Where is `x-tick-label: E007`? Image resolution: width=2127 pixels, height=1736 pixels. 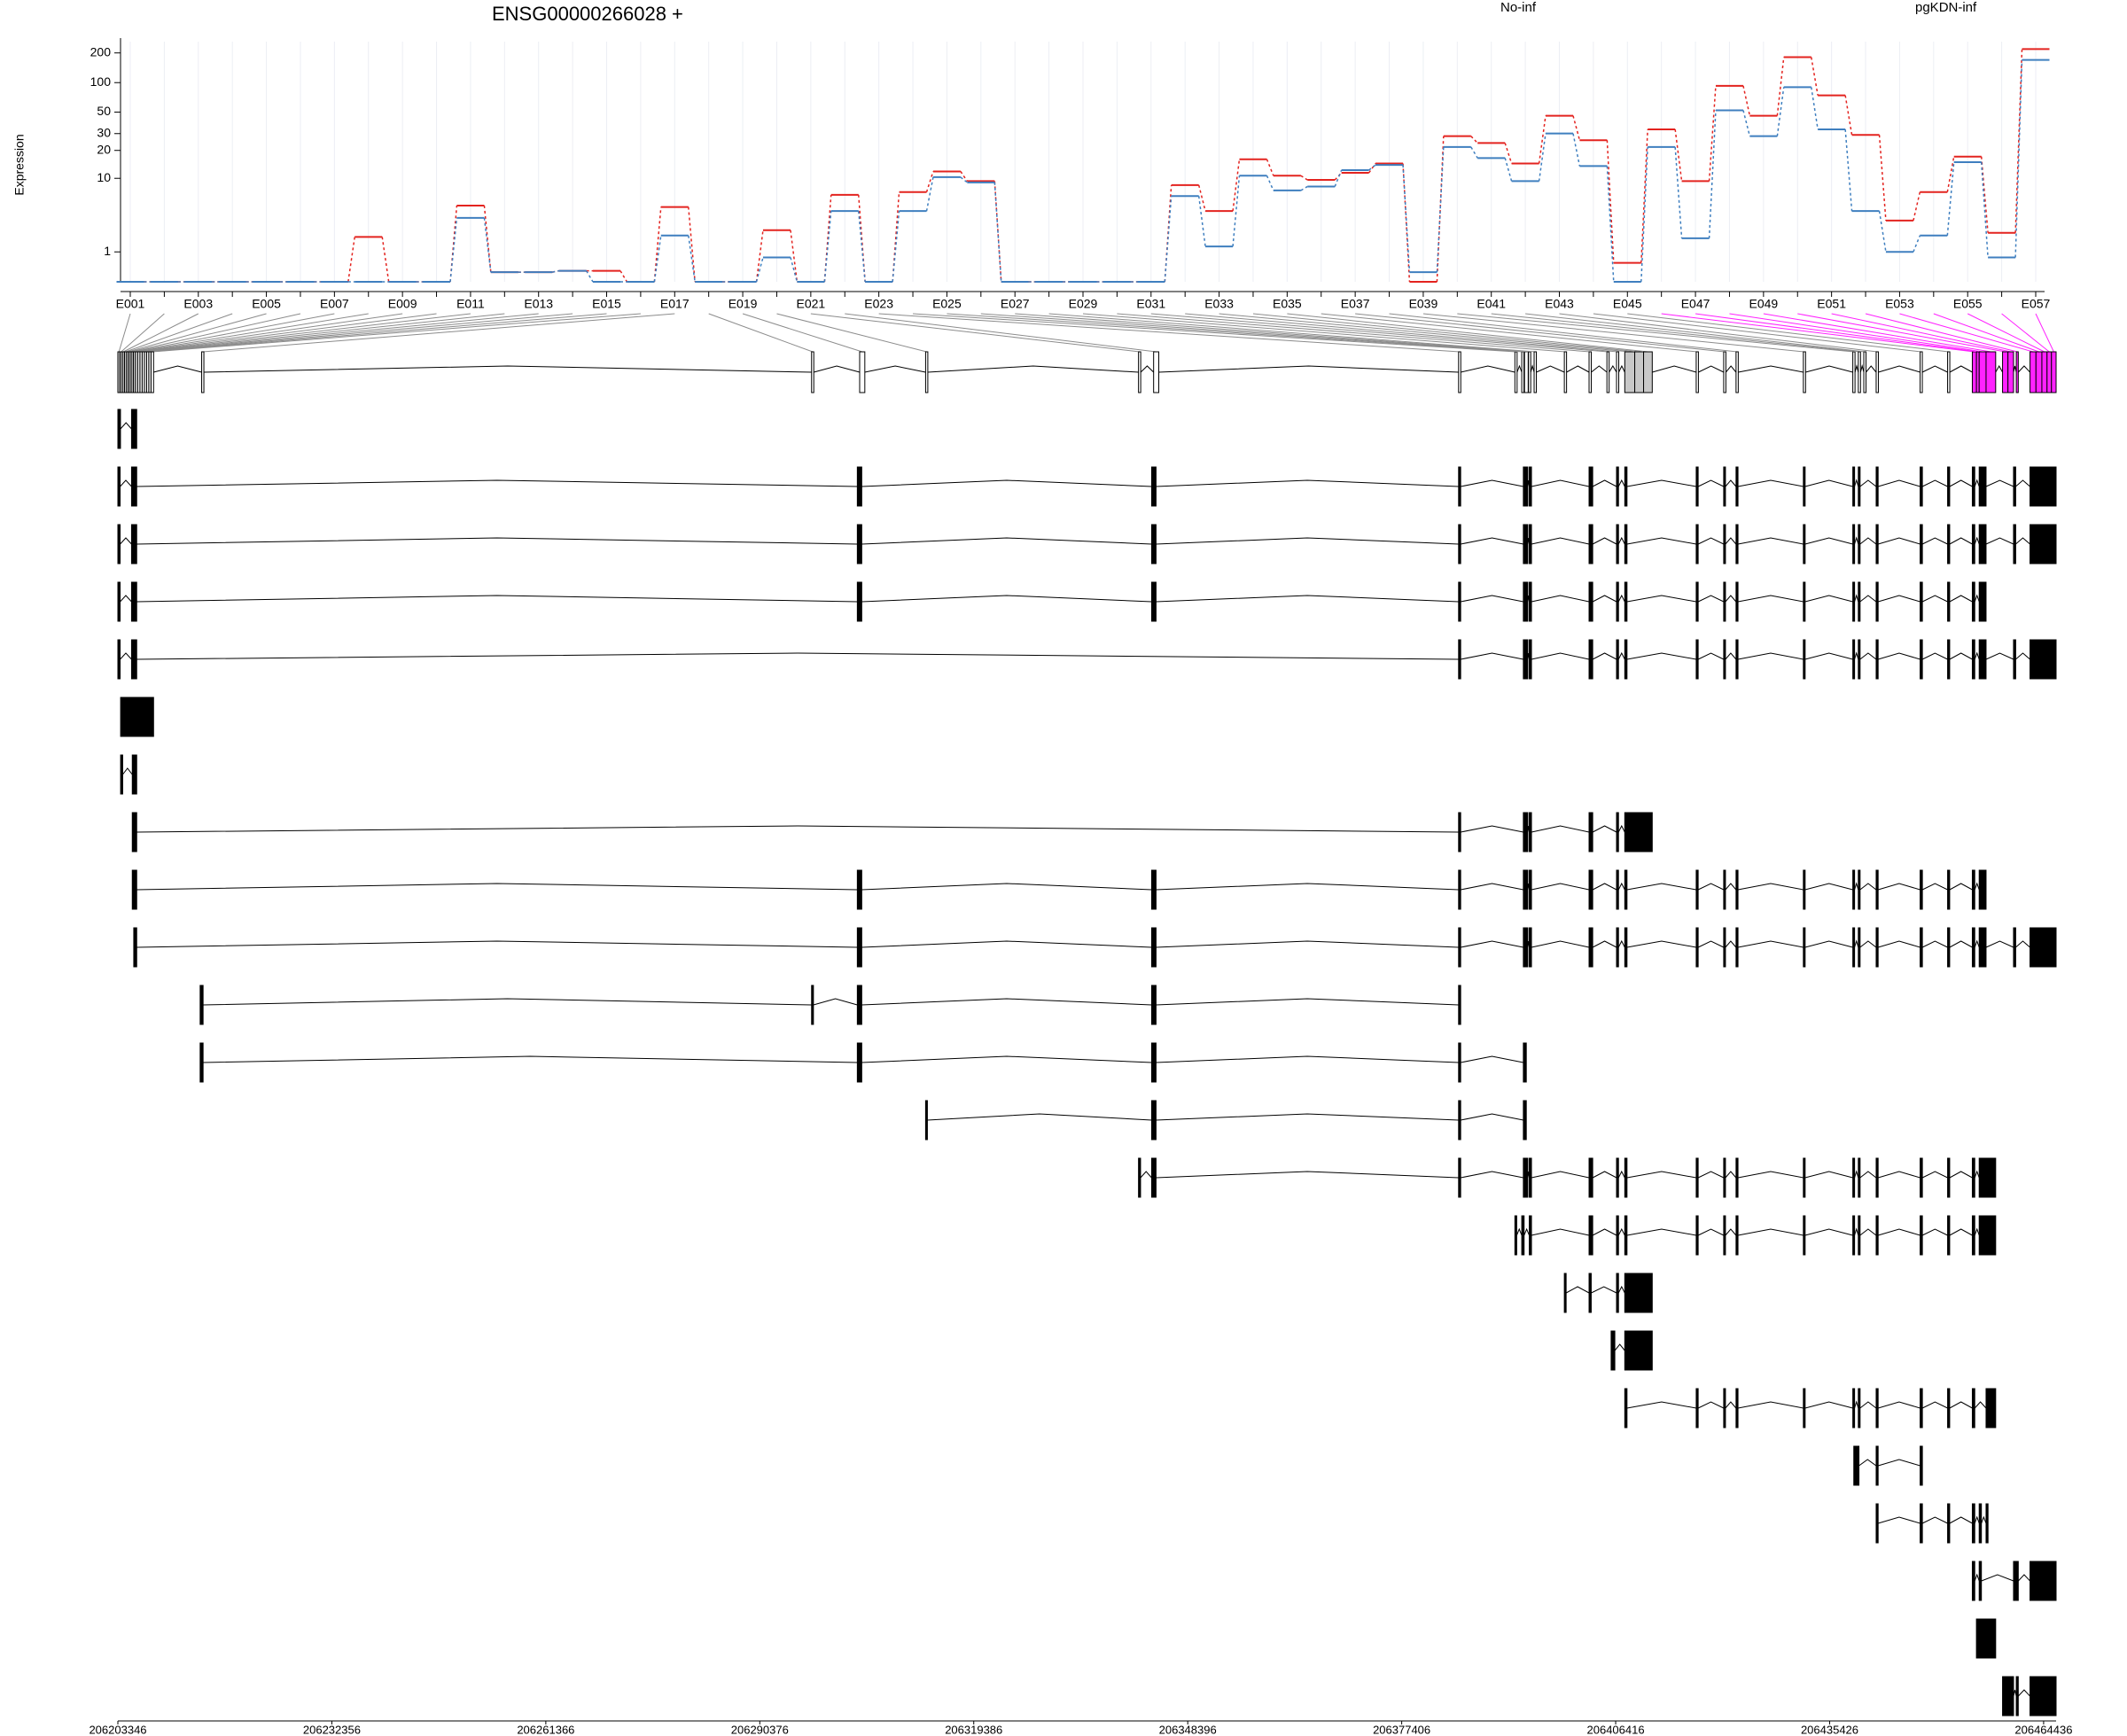 x-tick-label: E007 is located at coordinates (334, 304).